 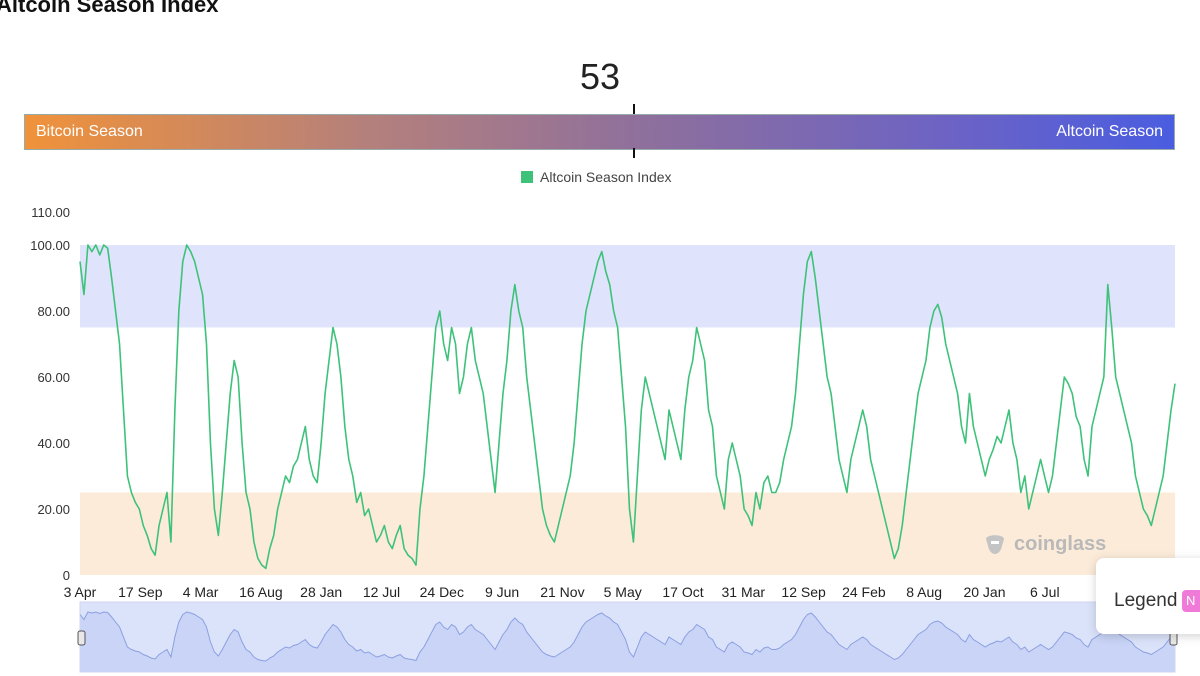 I want to click on x-tick-label: 21 Nov, so click(x=562, y=592).